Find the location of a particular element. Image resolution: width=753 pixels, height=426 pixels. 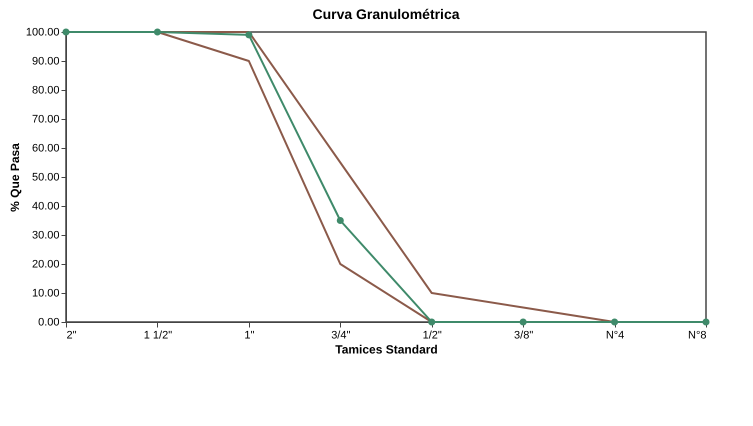

chart-title: Curva Granulométrica is located at coordinates (386, 14).